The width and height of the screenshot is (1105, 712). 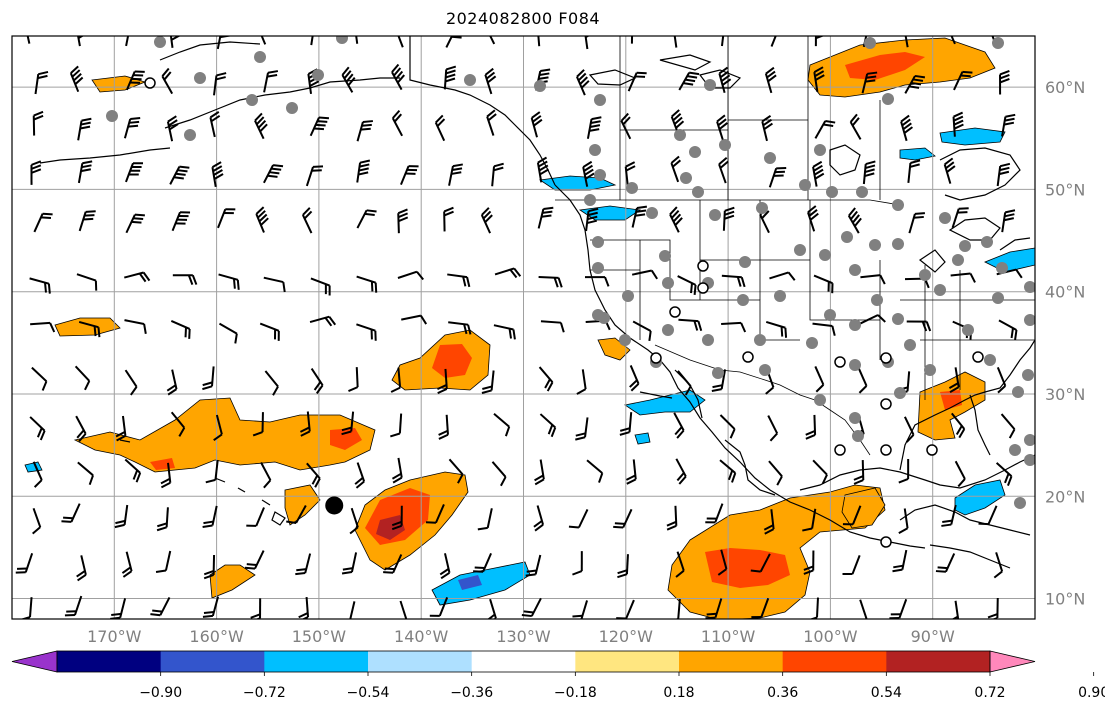 I want to click on lon-tick-label: 160°W, so click(x=216, y=636).